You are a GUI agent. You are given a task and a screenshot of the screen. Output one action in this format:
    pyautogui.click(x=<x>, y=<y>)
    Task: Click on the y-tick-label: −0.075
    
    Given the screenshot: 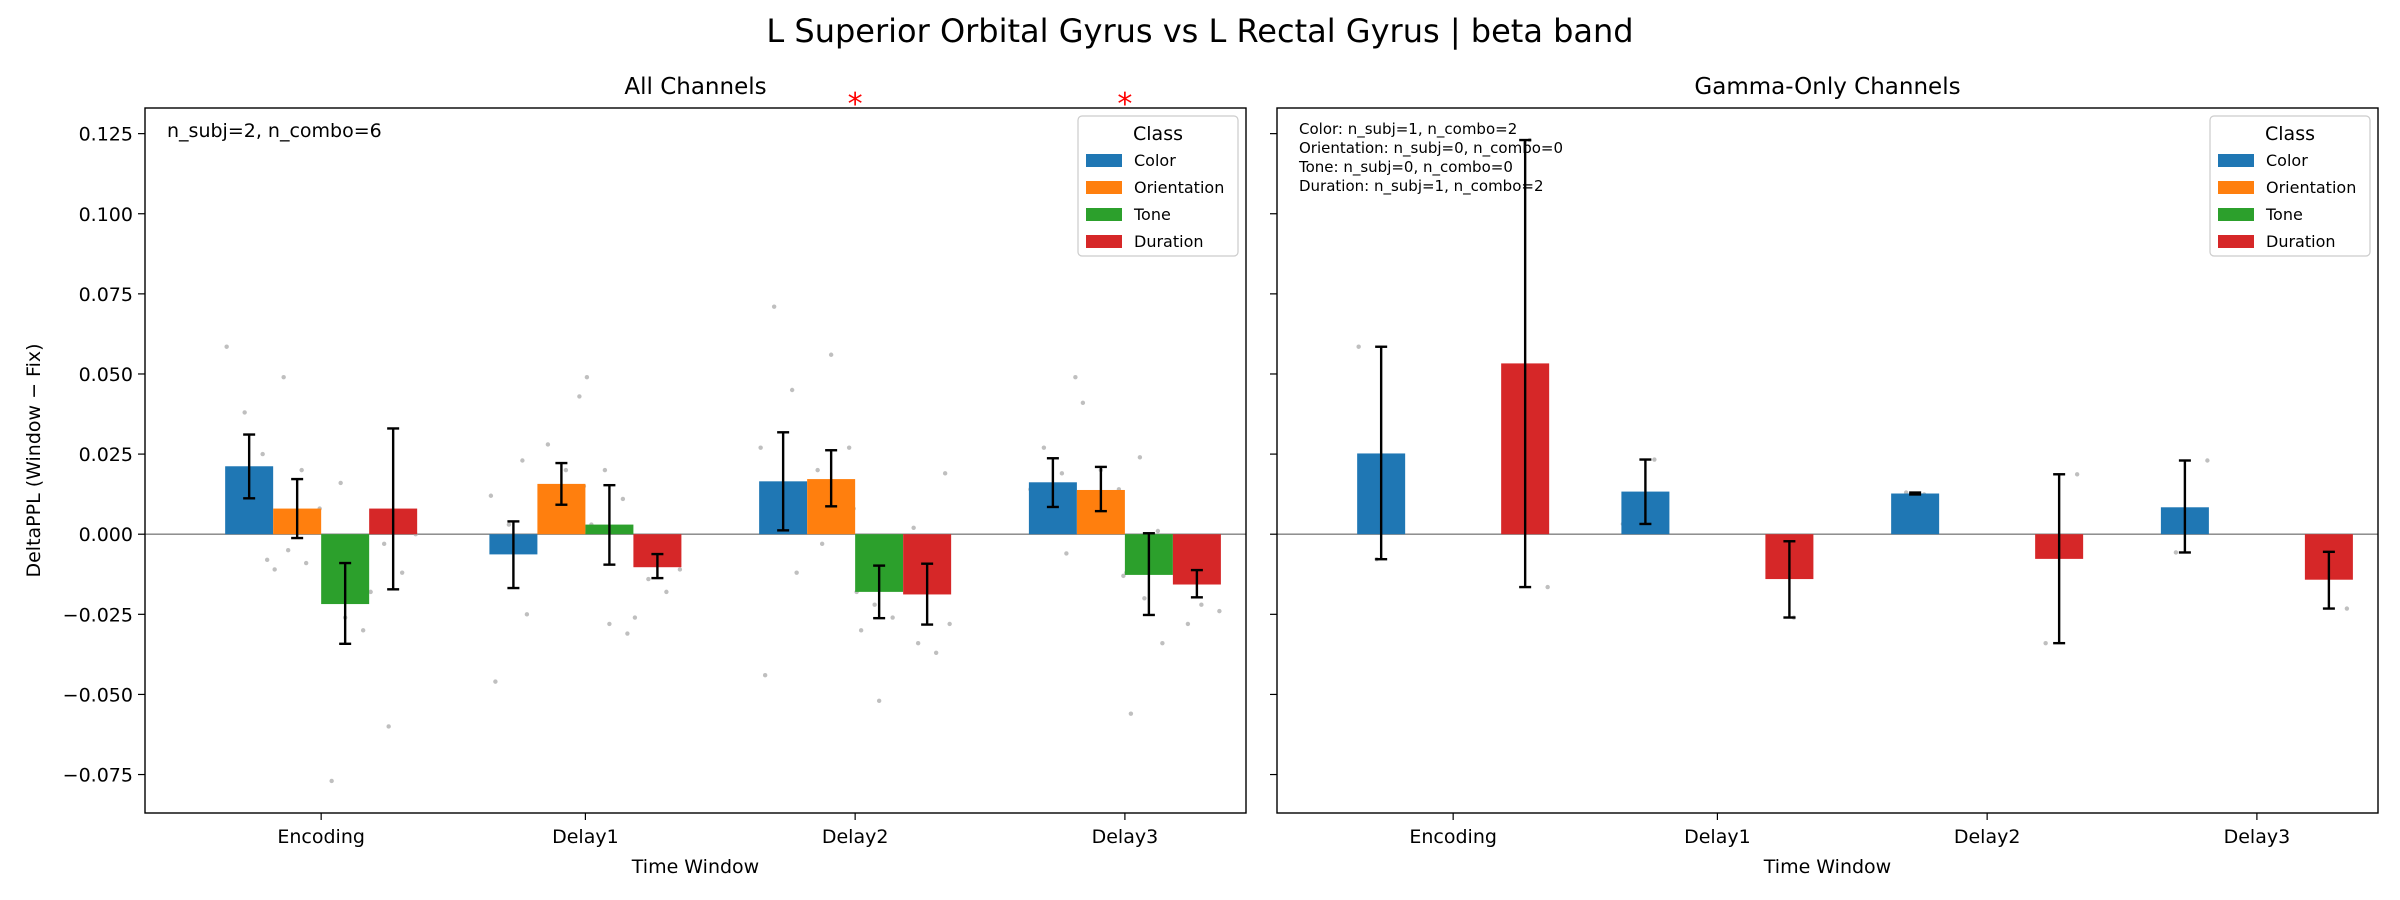 What is the action you would take?
    pyautogui.click(x=98, y=776)
    